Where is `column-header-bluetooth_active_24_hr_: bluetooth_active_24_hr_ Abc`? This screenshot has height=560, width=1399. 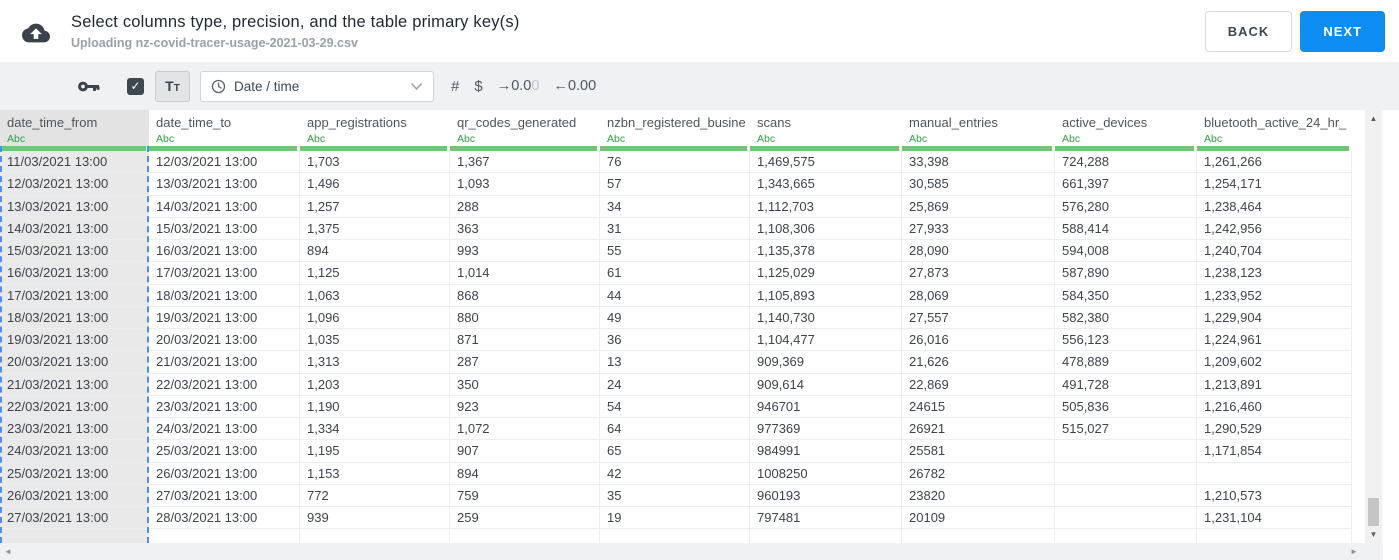 column-header-bluetooth_active_24_hr_: bluetooth_active_24_hr_ Abc is located at coordinates (1274, 130).